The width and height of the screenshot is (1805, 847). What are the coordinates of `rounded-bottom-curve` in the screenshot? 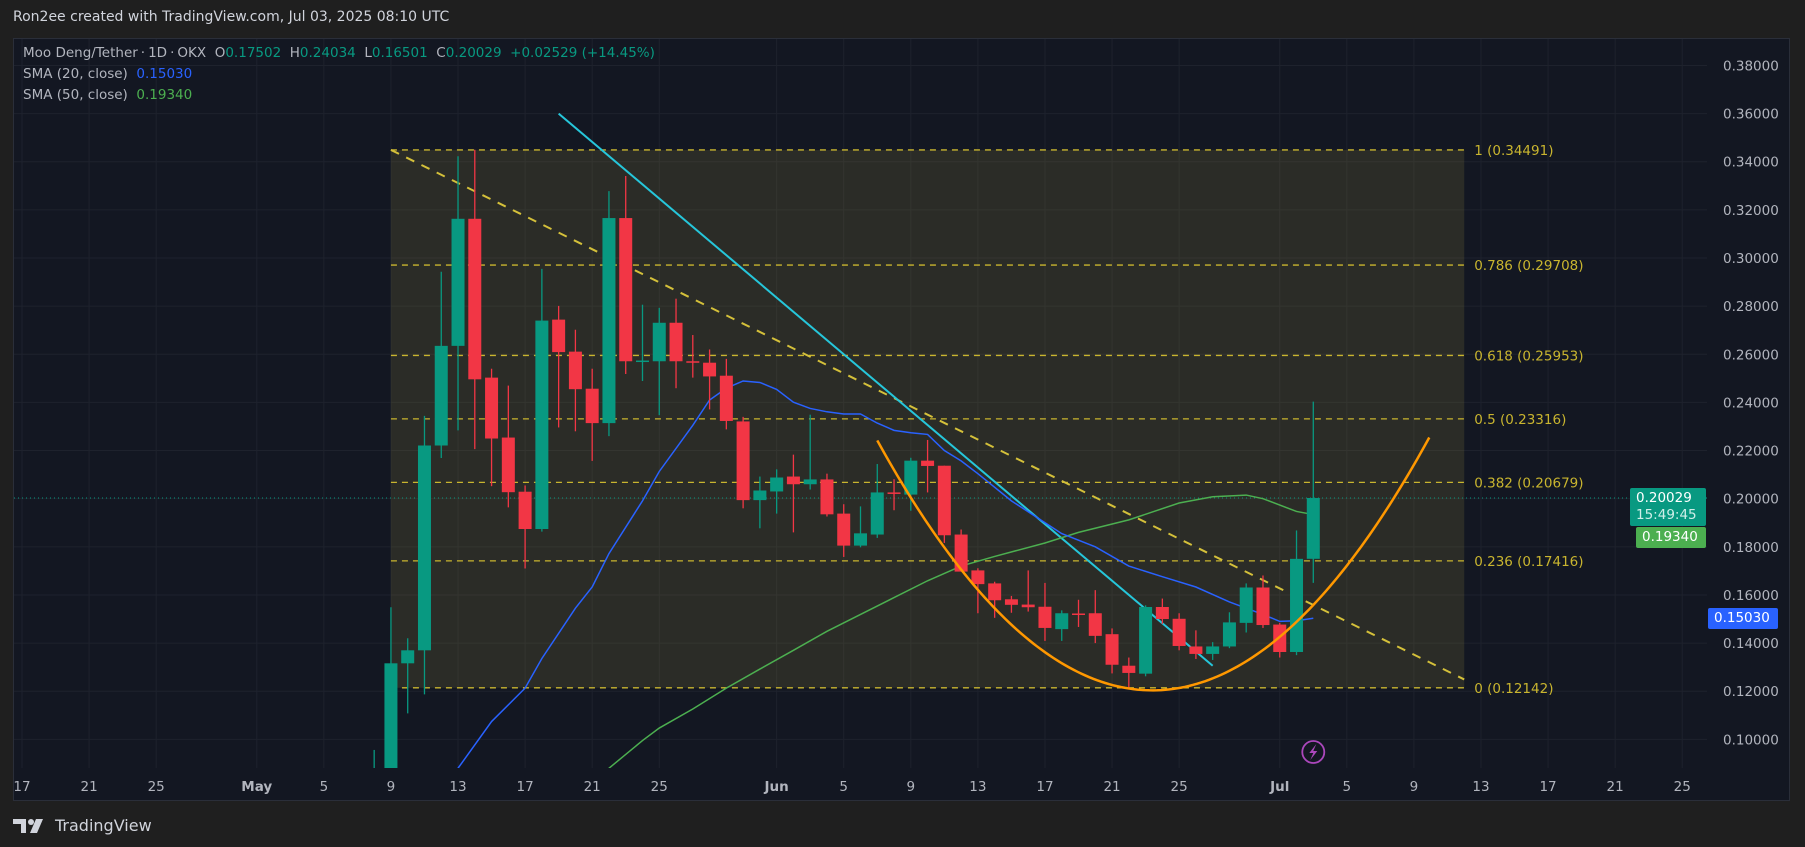 It's located at (1153, 564).